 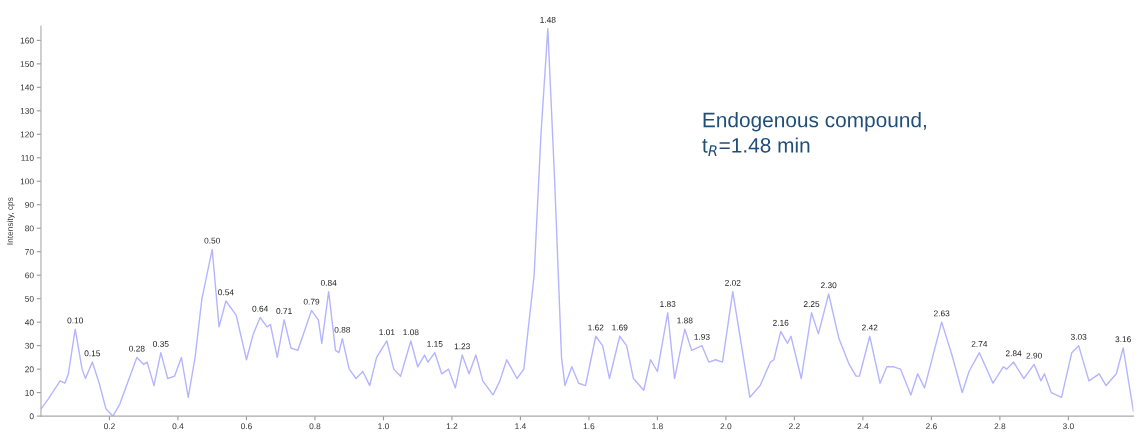 I want to click on annotation: 1.01, so click(x=387, y=332).